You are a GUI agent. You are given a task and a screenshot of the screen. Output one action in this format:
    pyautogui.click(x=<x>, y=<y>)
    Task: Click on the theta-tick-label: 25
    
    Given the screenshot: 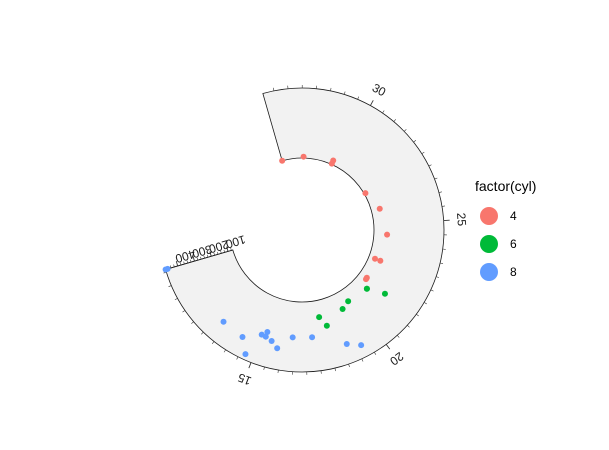 What is the action you would take?
    pyautogui.click(x=461, y=219)
    